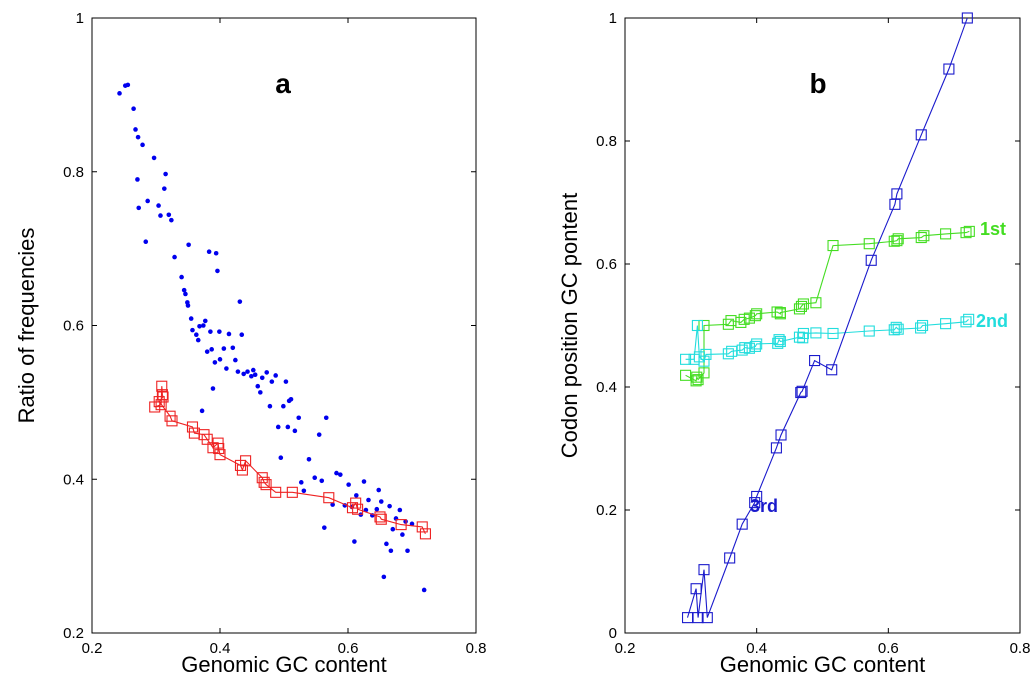 The height and width of the screenshot is (689, 1033). What do you see at coordinates (283, 83) in the screenshot?
I see `panel-label-a: a` at bounding box center [283, 83].